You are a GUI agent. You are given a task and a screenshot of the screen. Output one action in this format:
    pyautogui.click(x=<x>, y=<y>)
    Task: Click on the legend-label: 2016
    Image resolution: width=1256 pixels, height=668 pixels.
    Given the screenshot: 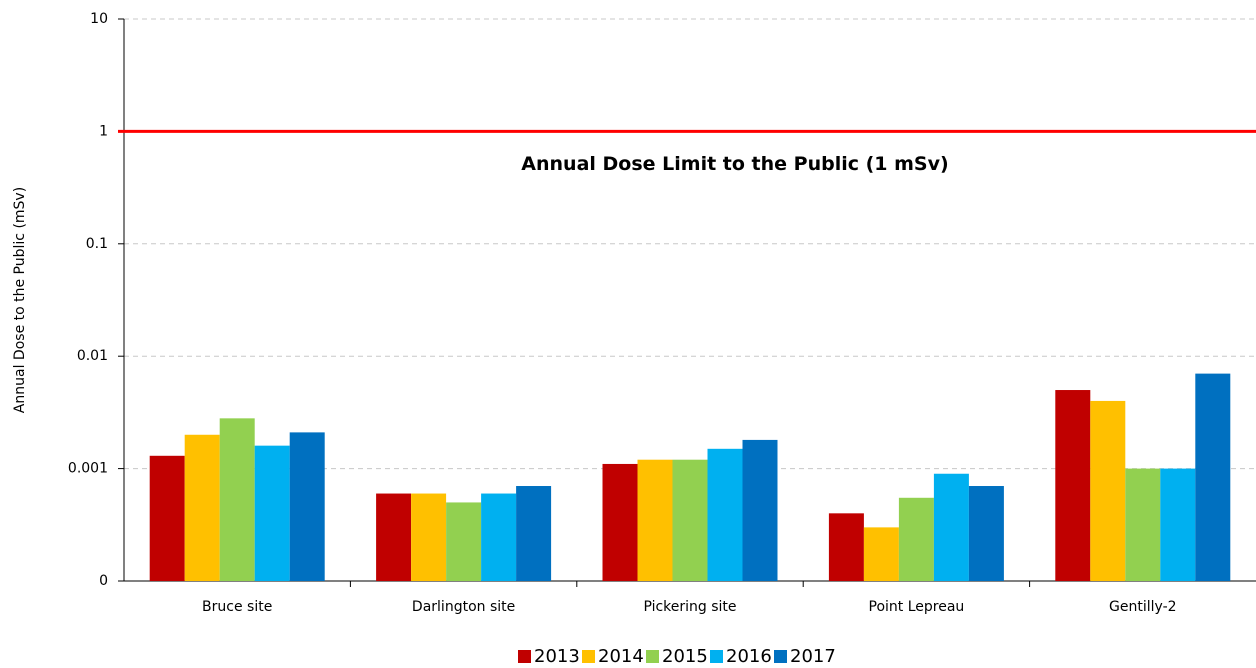 What is the action you would take?
    pyautogui.click(x=749, y=656)
    